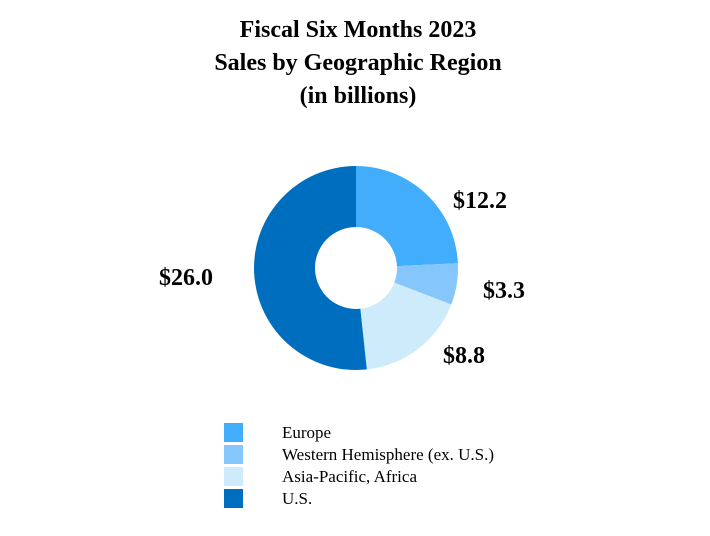  Describe the element at coordinates (307, 432) in the screenshot. I see `legend-label-europe: Europe` at that location.